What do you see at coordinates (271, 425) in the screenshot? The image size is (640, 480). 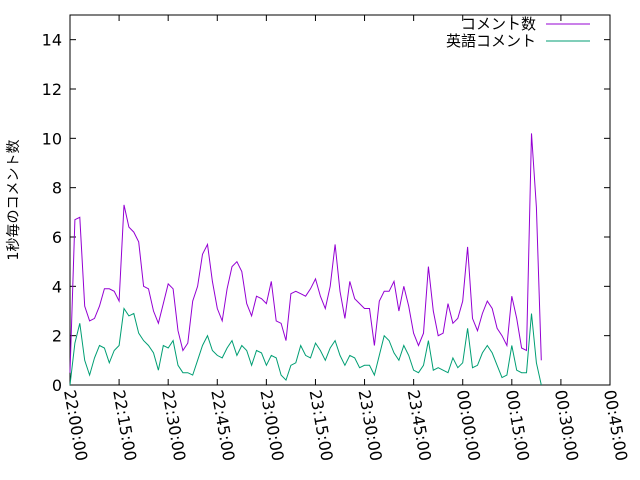 I see `x-tick-label: 23:00:00` at bounding box center [271, 425].